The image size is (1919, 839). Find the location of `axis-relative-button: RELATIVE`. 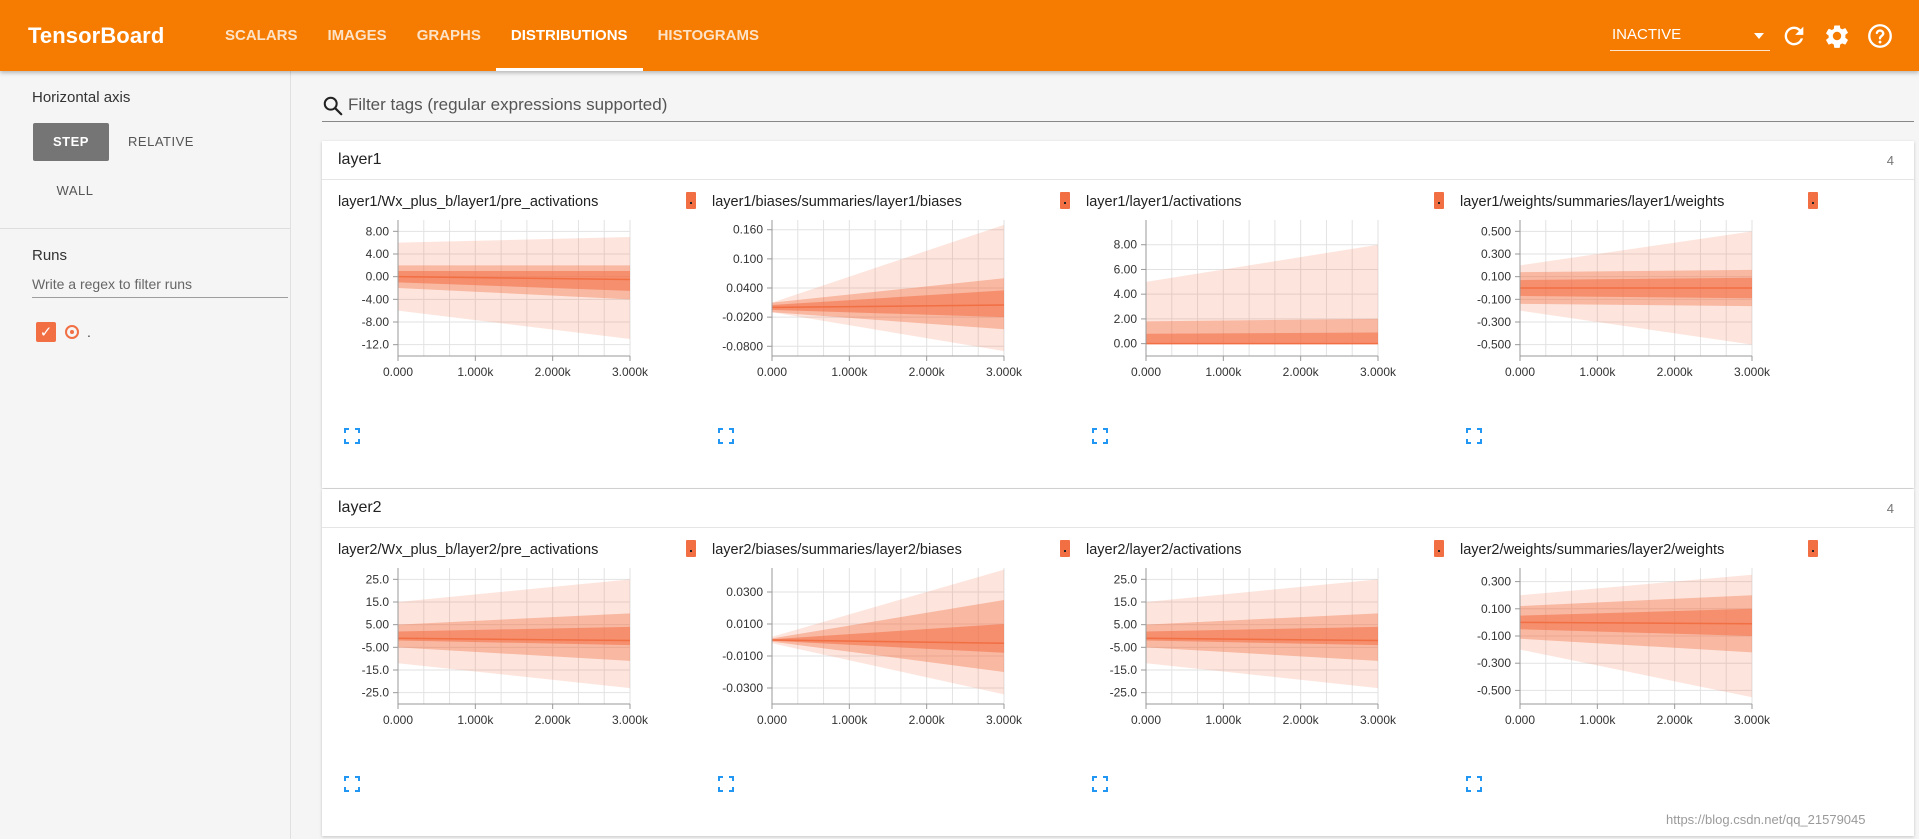

axis-relative-button: RELATIVE is located at coordinates (161, 141).